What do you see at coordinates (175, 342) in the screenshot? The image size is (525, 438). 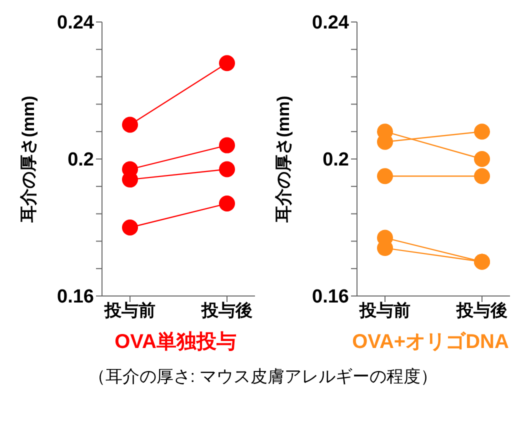 I see `text: OVA単独投与` at bounding box center [175, 342].